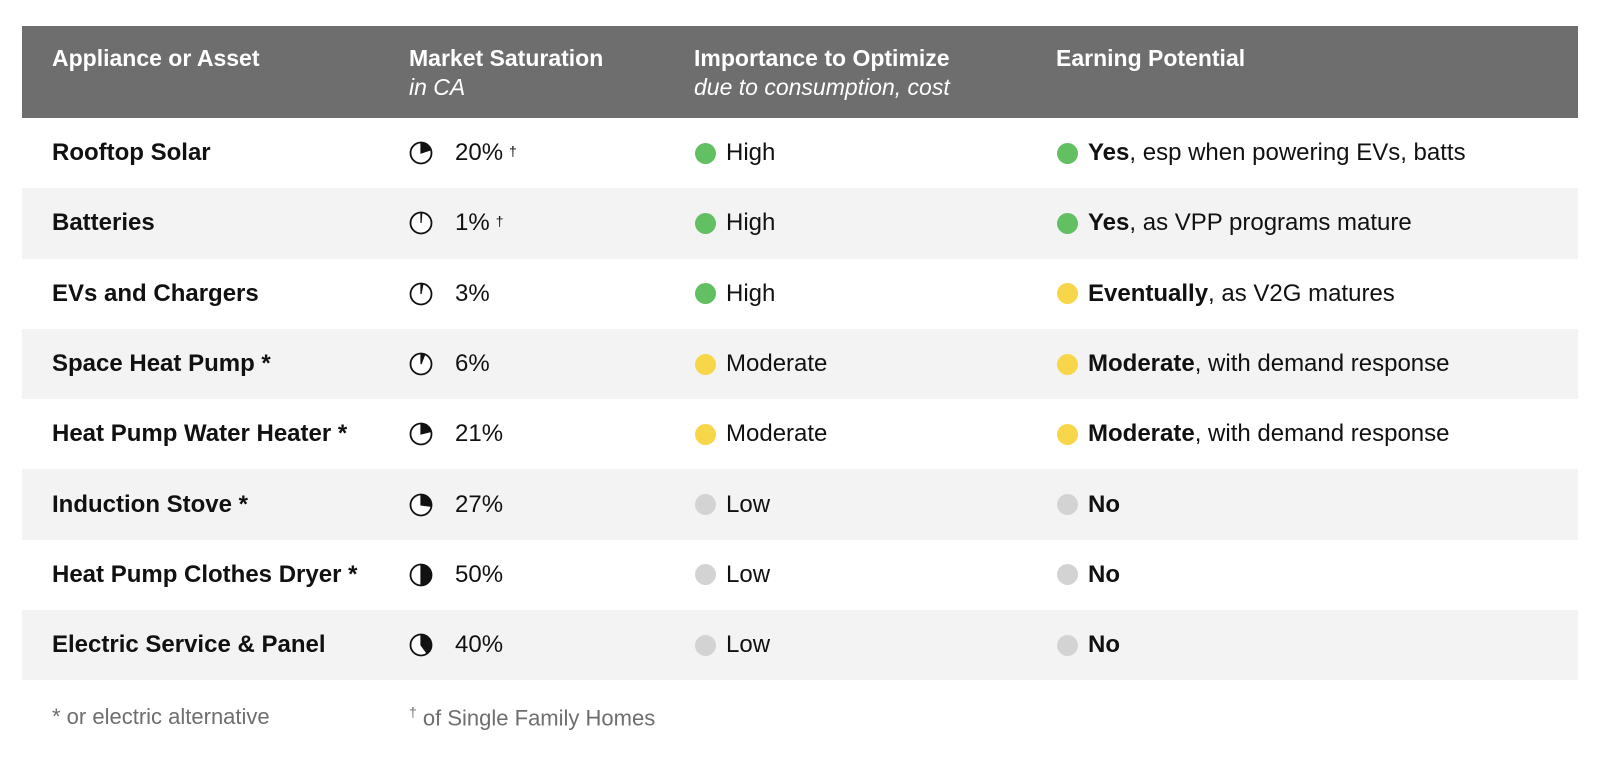 This screenshot has width=1600, height=782. What do you see at coordinates (800, 575) in the screenshot?
I see `table-row: Heat Pump Clothes Dryer * 50% Low No` at bounding box center [800, 575].